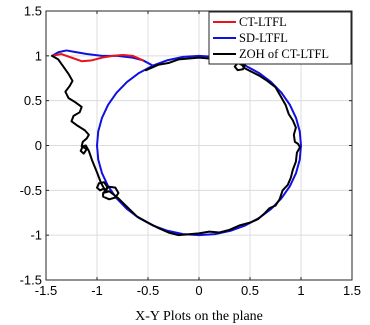 The width and height of the screenshot is (370, 325). I want to click on x-axis-title: X-Y Plots on the plane, so click(199, 316).